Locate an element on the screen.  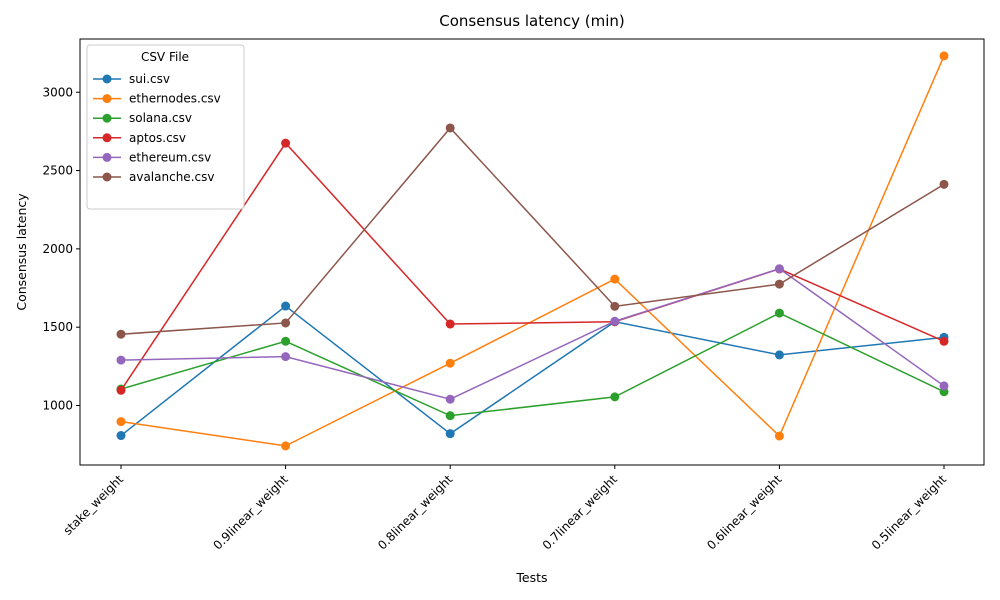
x-axis-label: Tests is located at coordinates (531, 577).